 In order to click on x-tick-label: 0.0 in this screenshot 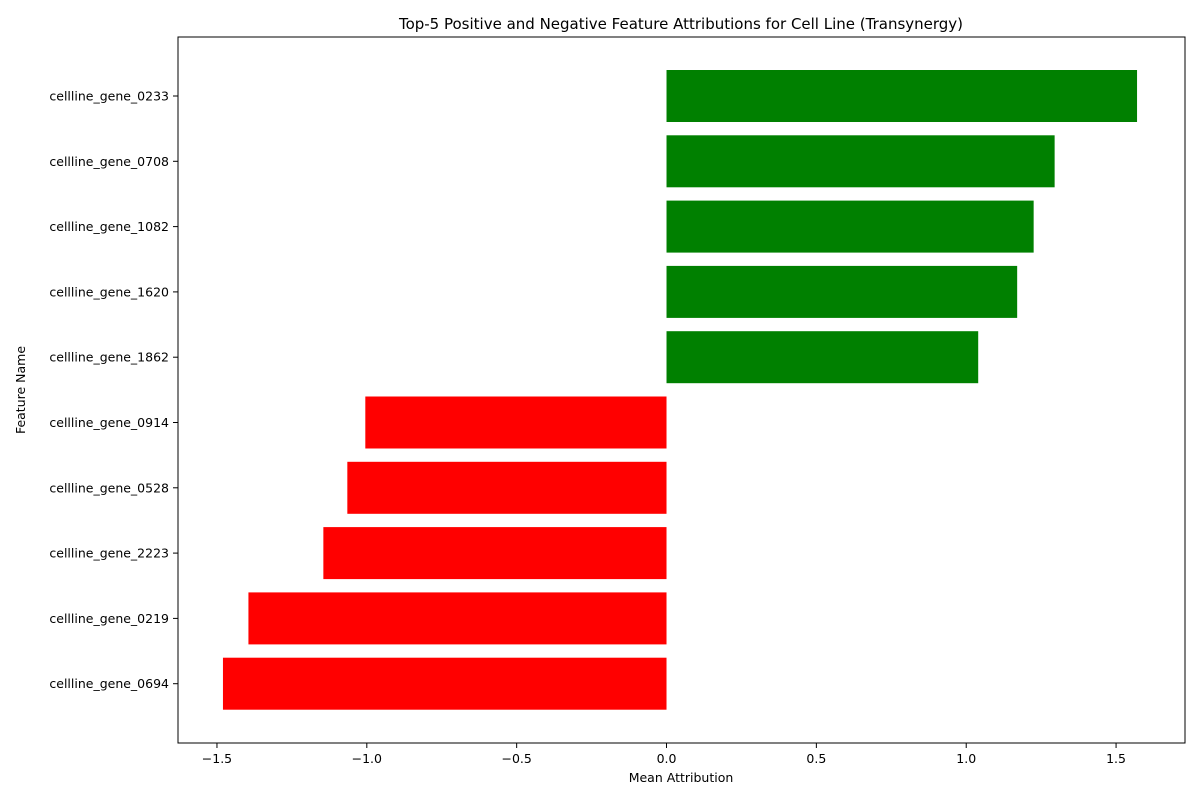, I will do `click(667, 758)`.